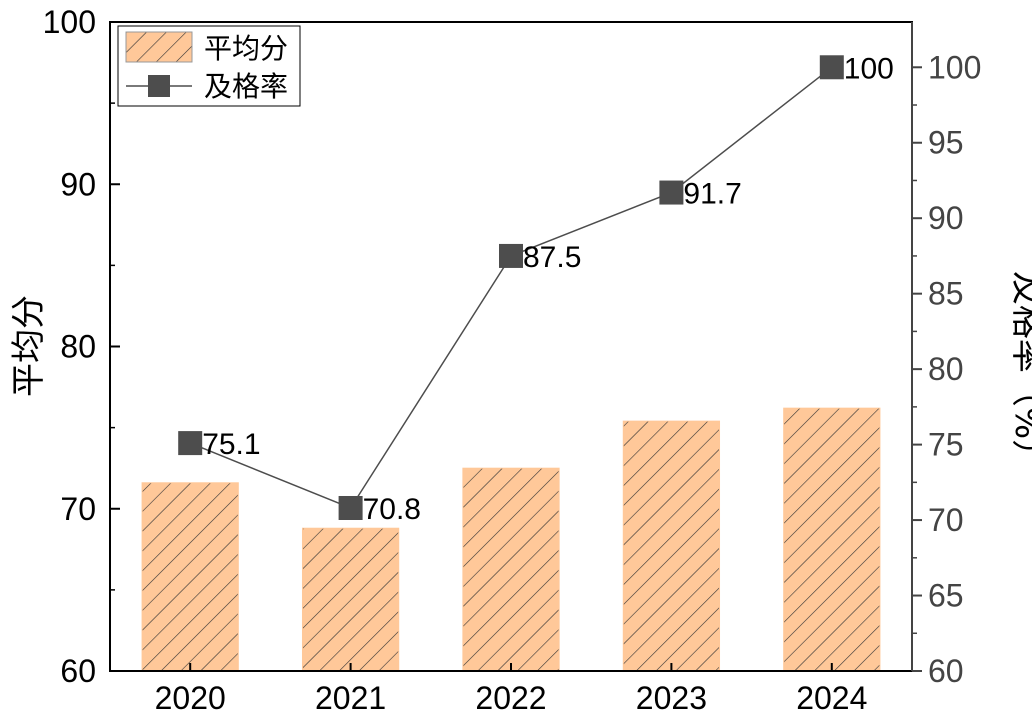 The height and width of the screenshot is (720, 1032). What do you see at coordinates (231, 444) in the screenshot?
I see `pass-rate-label-2020: 75.1` at bounding box center [231, 444].